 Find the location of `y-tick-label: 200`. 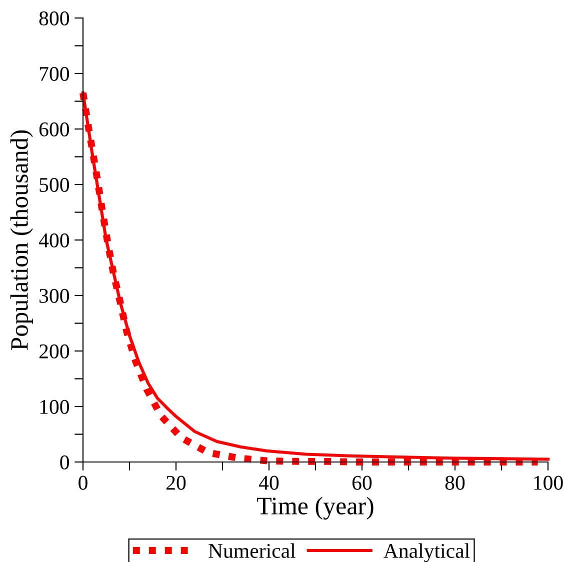

y-tick-label: 200 is located at coordinates (54, 351).